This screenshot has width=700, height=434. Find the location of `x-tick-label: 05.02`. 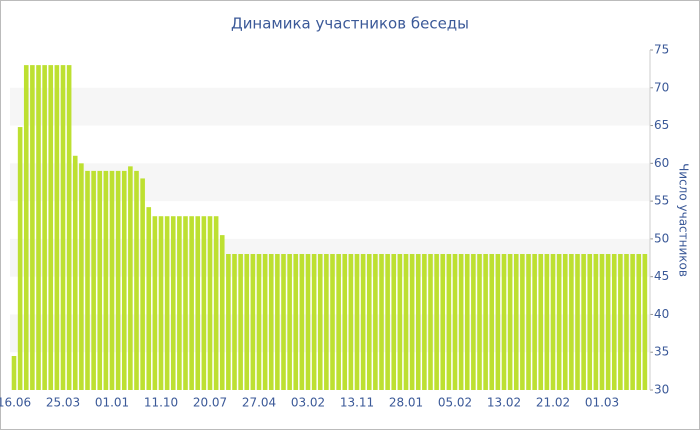

x-tick-label: 05.02 is located at coordinates (455, 403).